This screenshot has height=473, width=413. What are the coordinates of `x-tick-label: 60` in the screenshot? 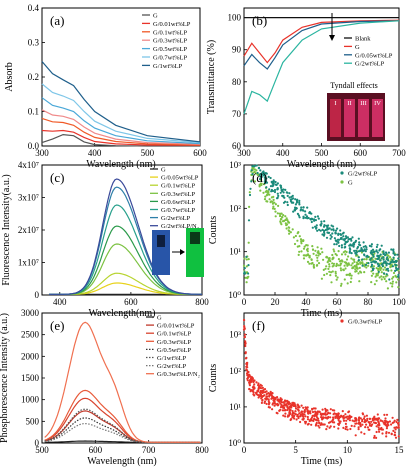 It's located at (338, 302).